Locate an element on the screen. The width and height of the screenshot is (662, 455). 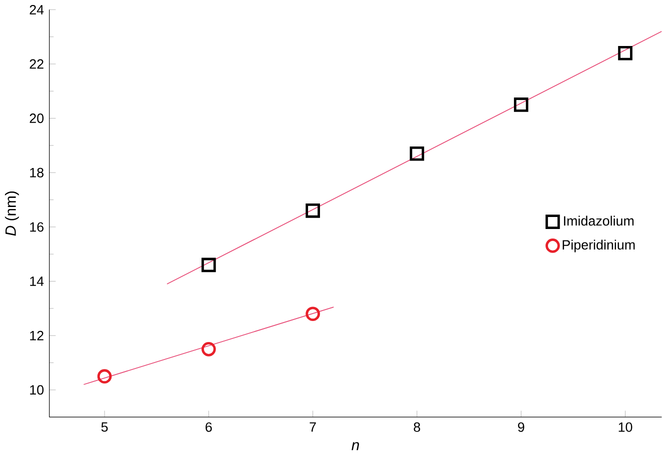
x-tick-label: 9 is located at coordinates (521, 427).